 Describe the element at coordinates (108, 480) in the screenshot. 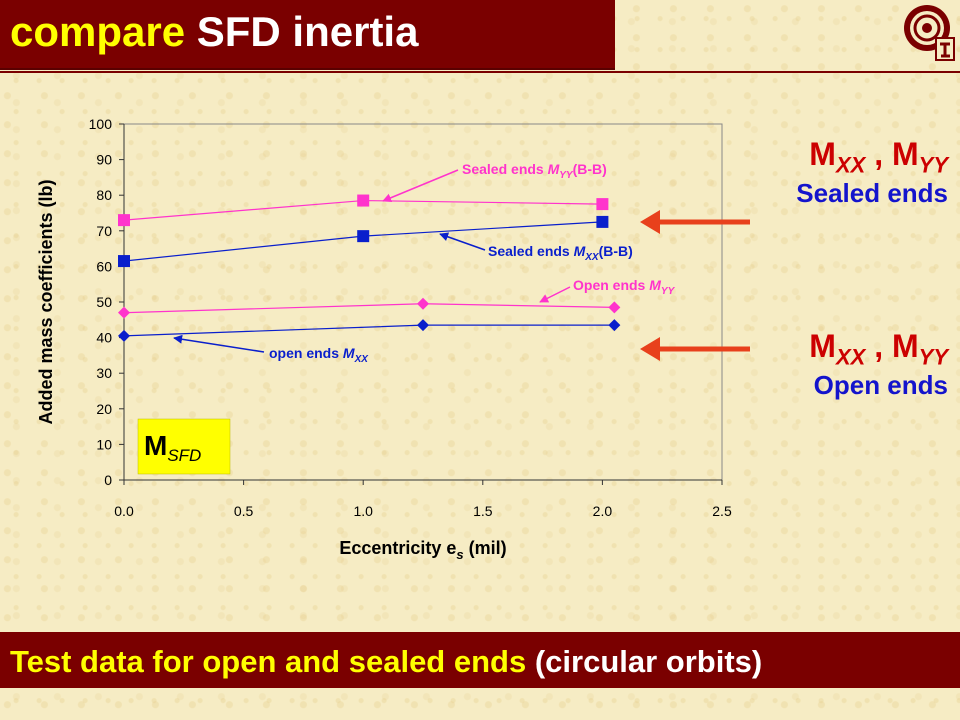

I see `y-tick-label: 0` at that location.